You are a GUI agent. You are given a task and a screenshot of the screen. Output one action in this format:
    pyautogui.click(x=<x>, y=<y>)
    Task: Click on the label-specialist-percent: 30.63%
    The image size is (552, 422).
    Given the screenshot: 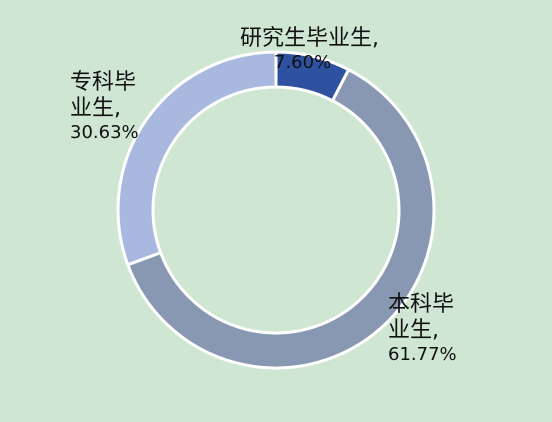 What is the action you would take?
    pyautogui.click(x=104, y=132)
    